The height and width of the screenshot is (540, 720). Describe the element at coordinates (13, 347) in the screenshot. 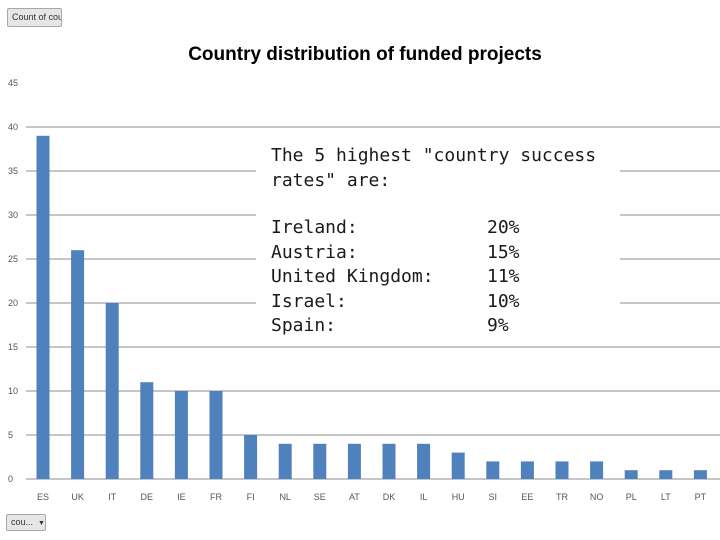

I see `y-tick-label: 15` at that location.